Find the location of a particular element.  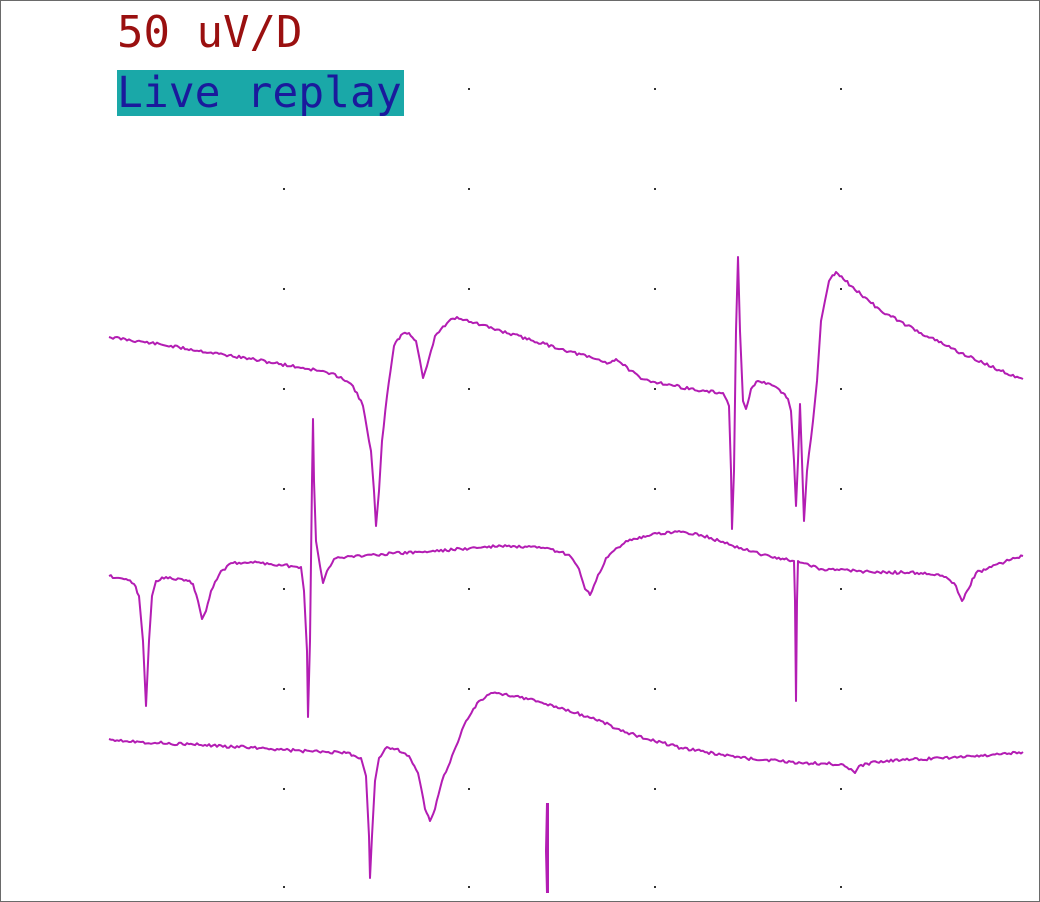

amplitude-scale-label: 50 uV/D is located at coordinates (210, 32).